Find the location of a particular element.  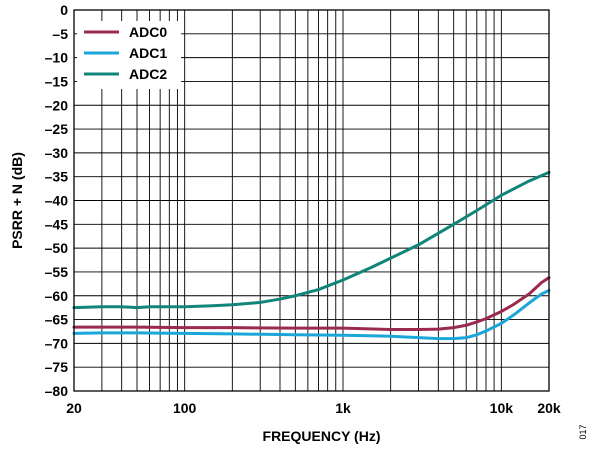

y-tick-label: –5 is located at coordinates (60, 34).